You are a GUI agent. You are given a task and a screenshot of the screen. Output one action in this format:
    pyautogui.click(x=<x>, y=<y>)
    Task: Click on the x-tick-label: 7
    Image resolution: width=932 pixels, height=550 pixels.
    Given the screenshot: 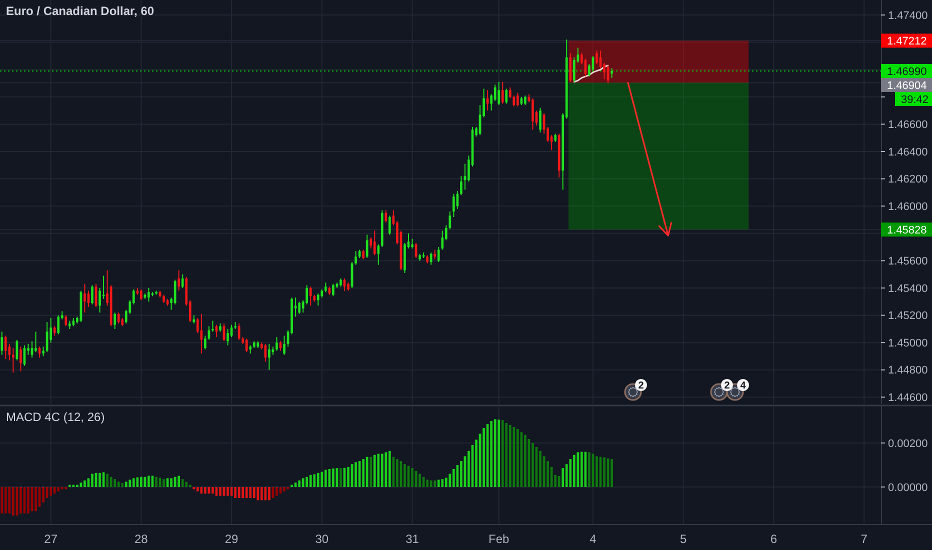 What is the action you would take?
    pyautogui.click(x=864, y=539)
    